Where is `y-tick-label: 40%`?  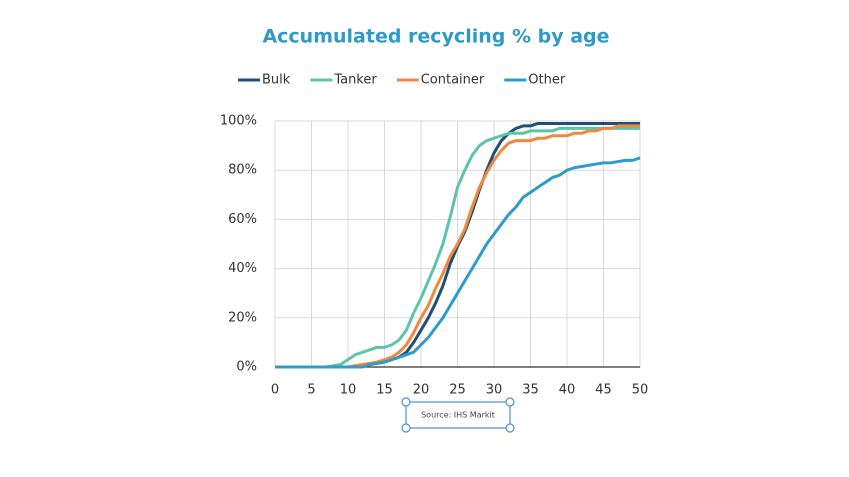 y-tick-label: 40% is located at coordinates (242, 268).